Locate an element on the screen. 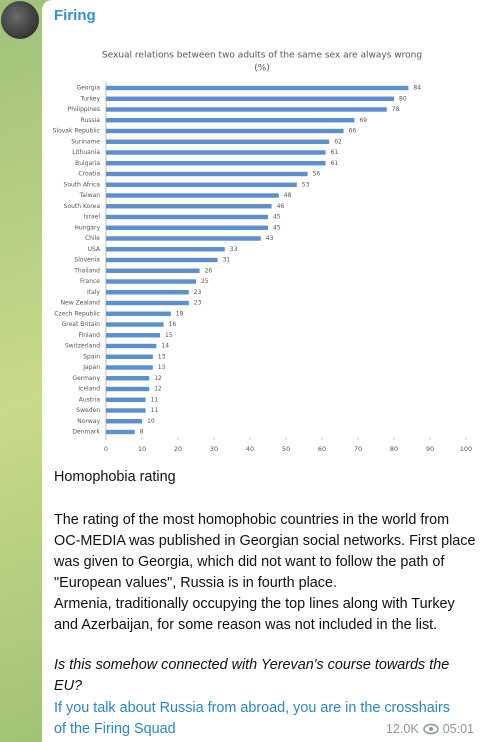  view-count: 12.0K is located at coordinates (402, 729).